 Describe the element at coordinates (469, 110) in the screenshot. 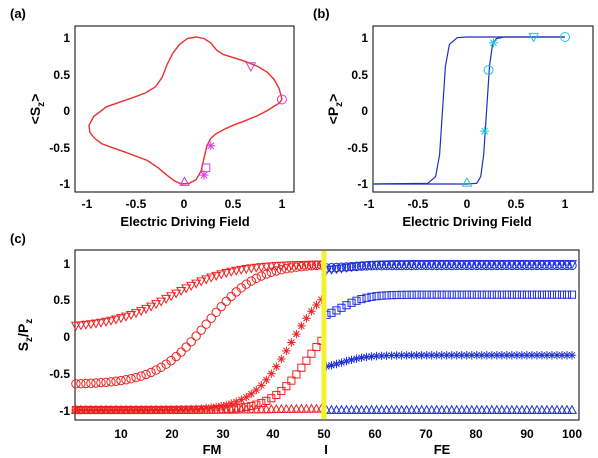

I see `panel-b-series-line` at that location.